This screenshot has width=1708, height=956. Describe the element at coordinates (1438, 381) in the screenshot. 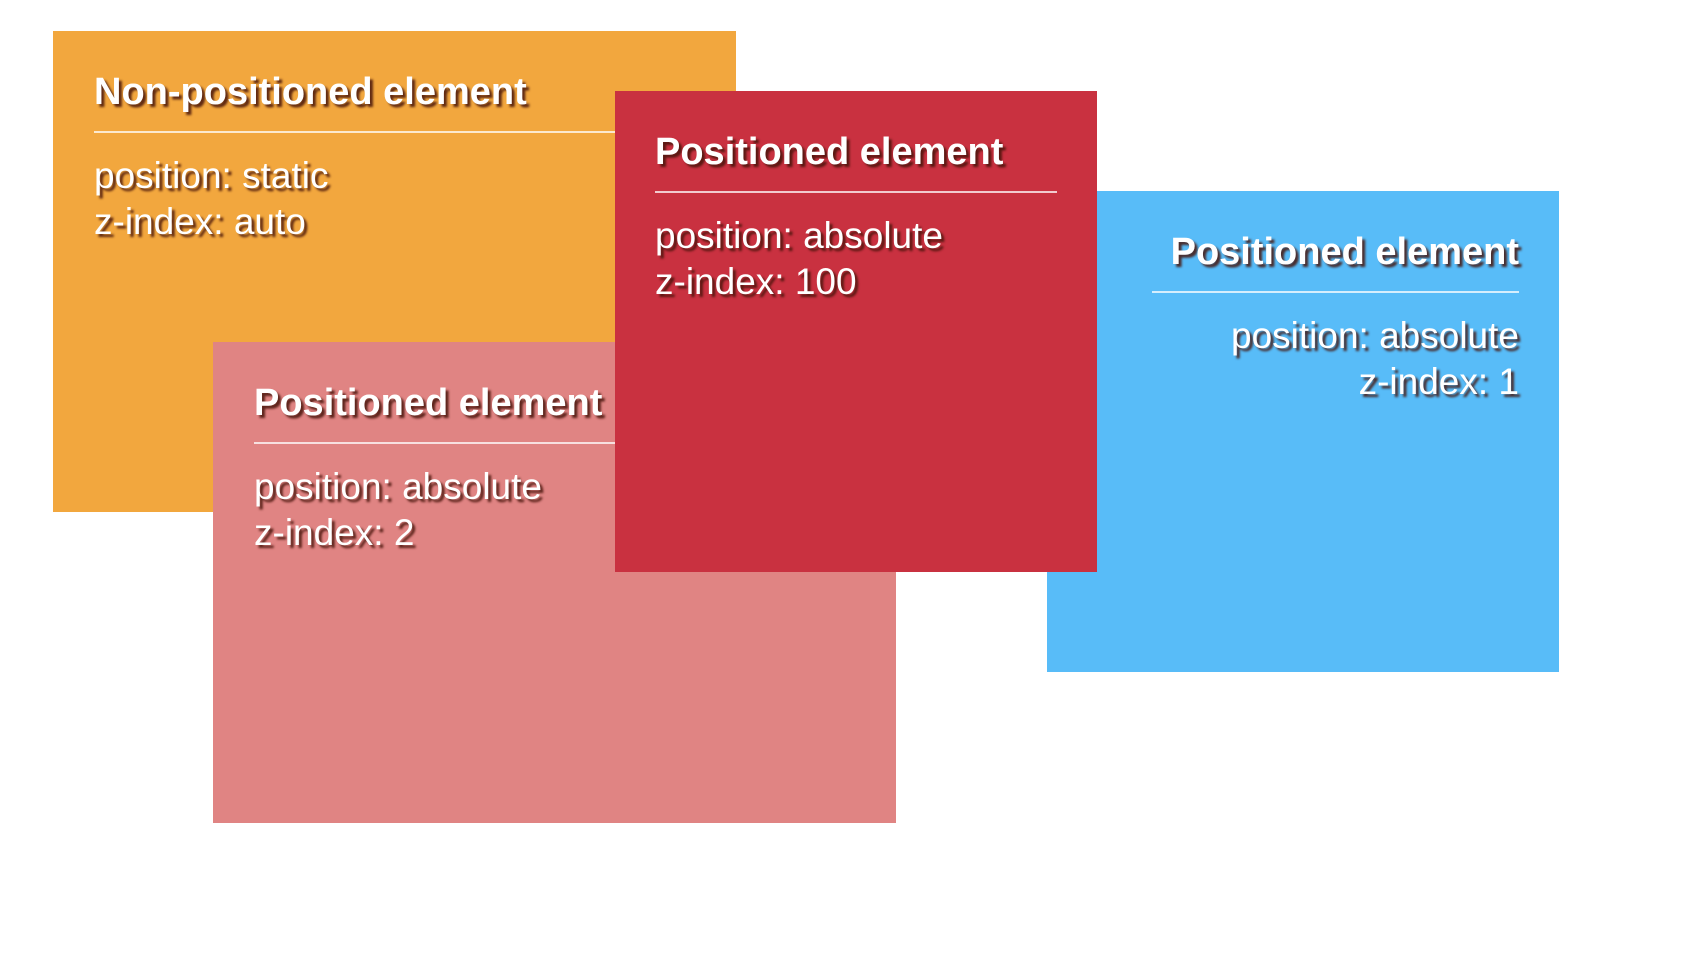

I see `z-index-label: z-index: 1` at that location.